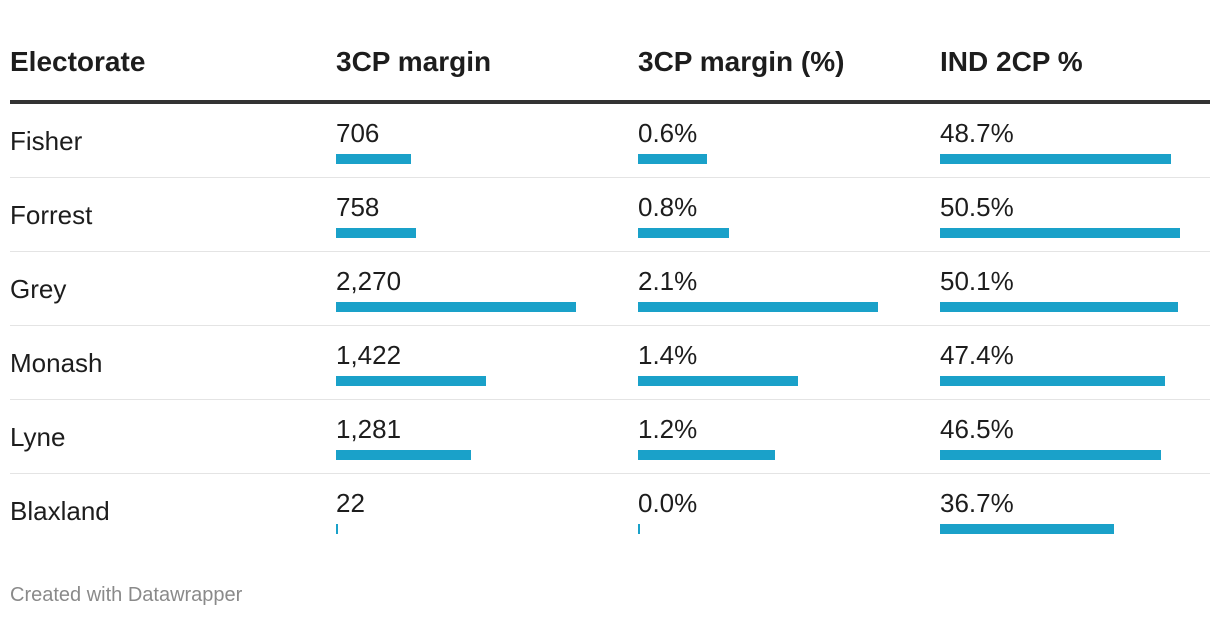 The height and width of the screenshot is (620, 1220). I want to click on margin-pct-value: 1.2%, so click(668, 429).